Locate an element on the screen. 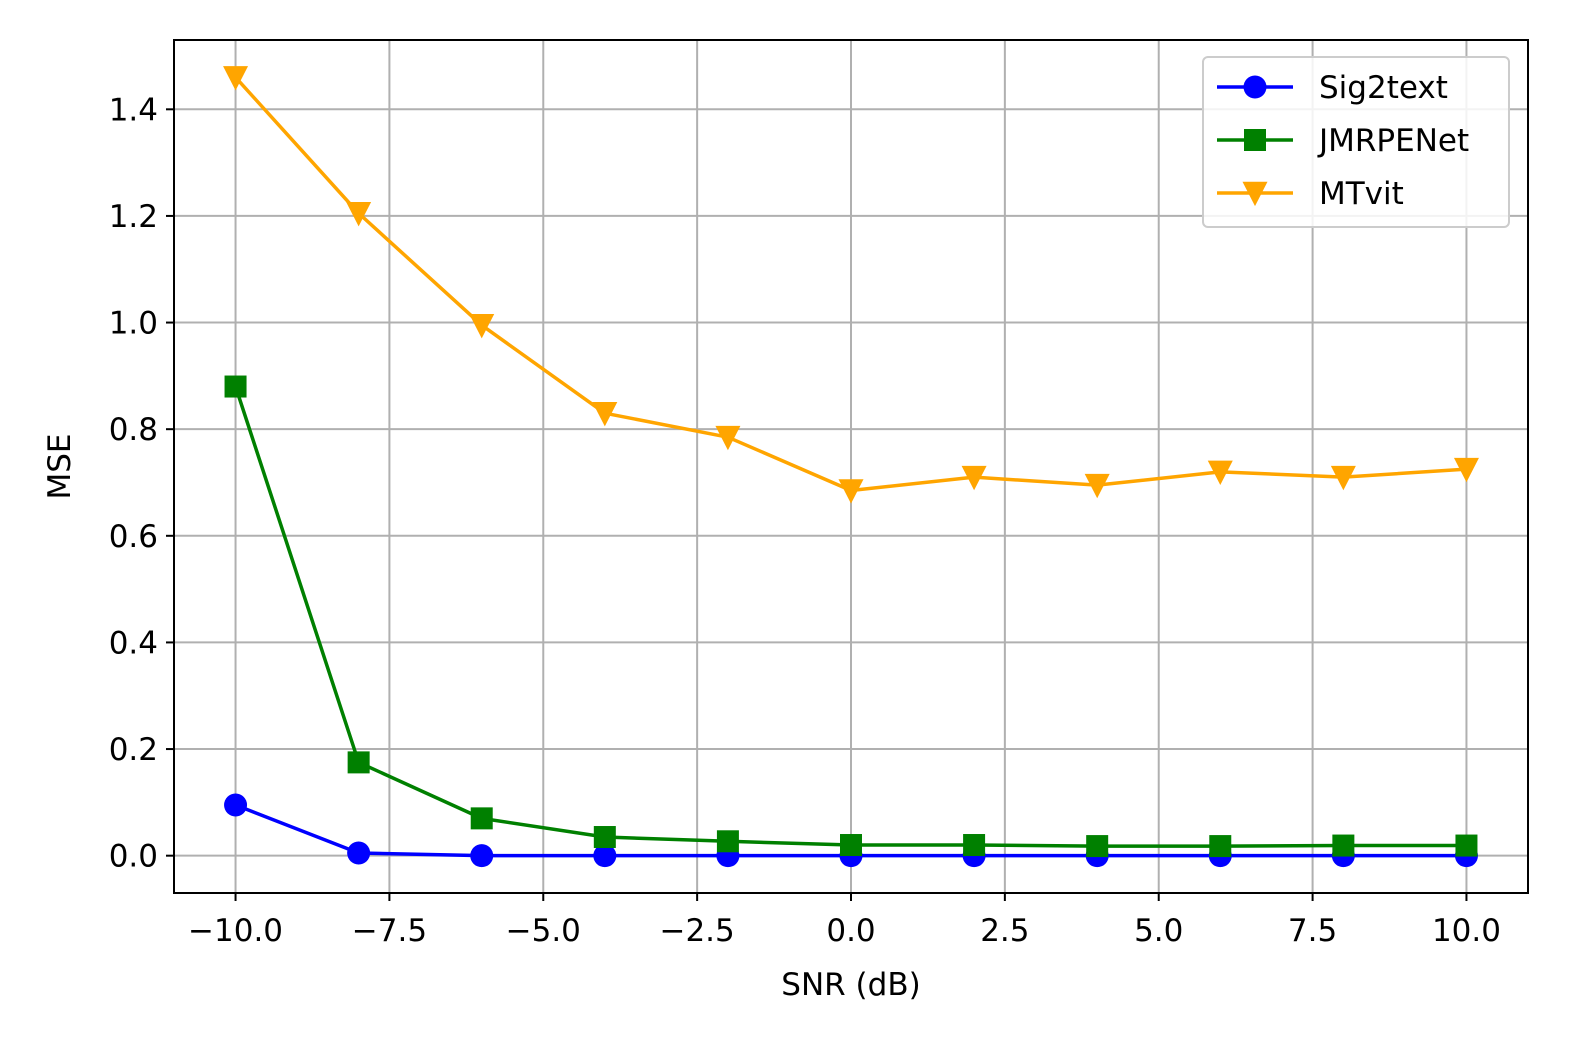  legend-label: Sig2text is located at coordinates (1383, 88).